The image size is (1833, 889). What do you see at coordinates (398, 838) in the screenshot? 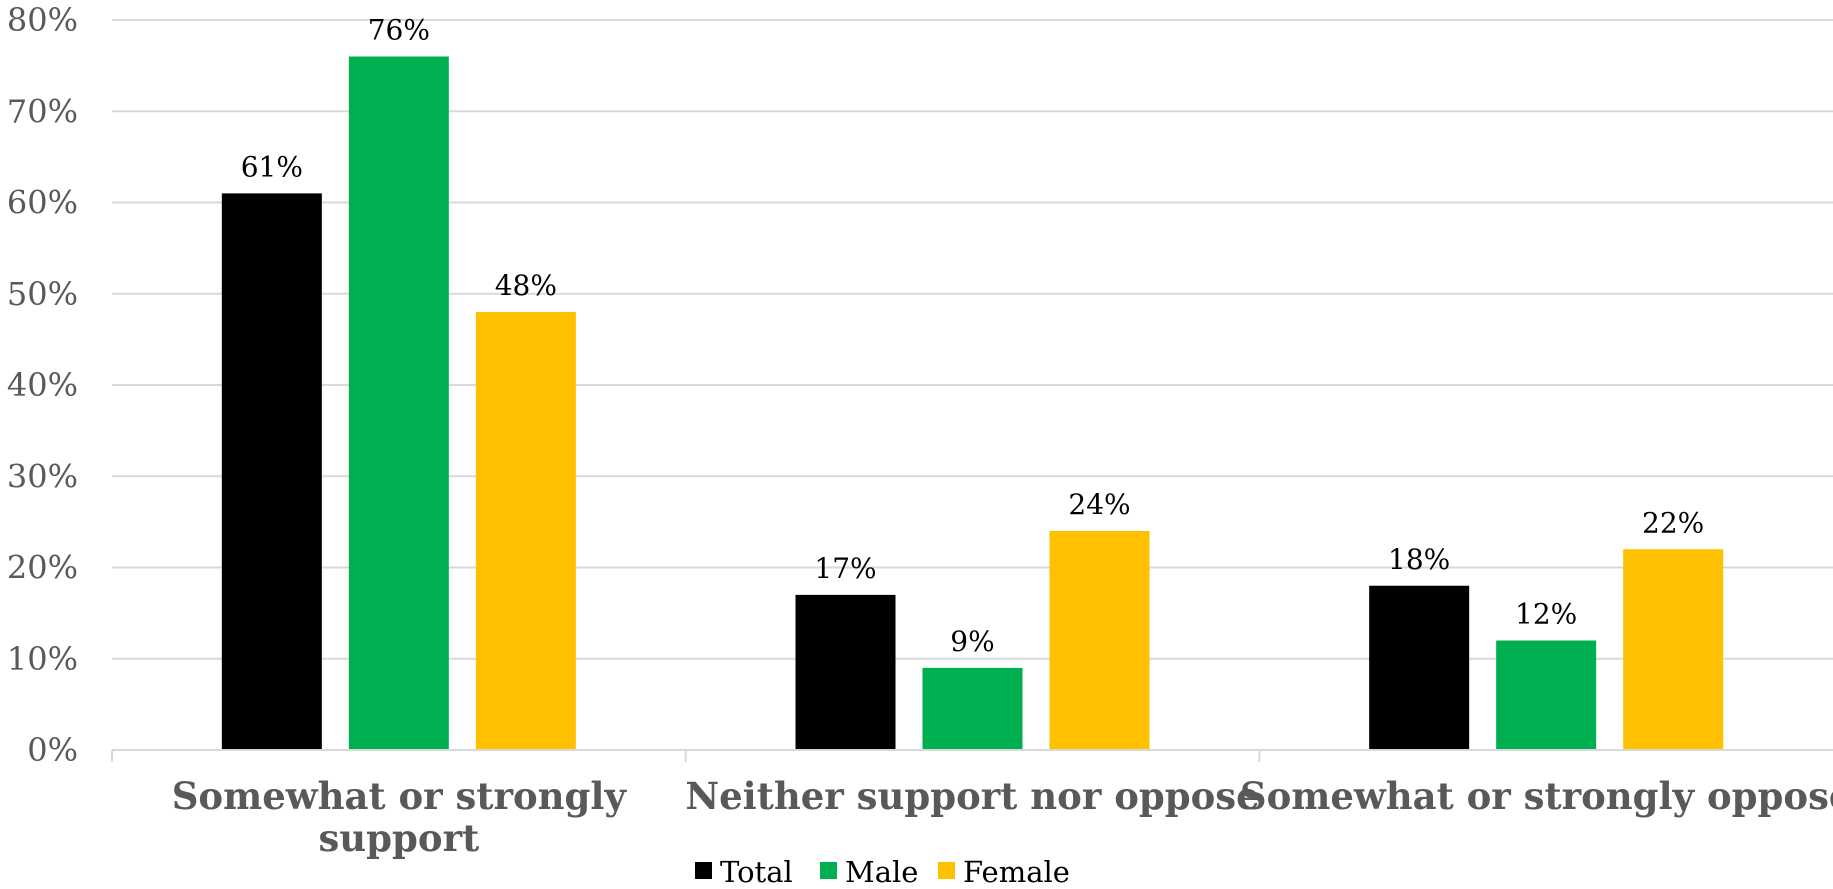
I see `category-label: support` at bounding box center [398, 838].